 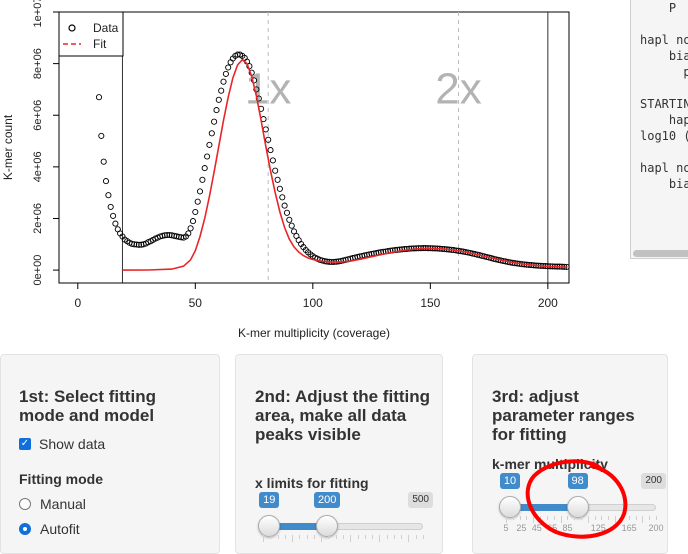 I want to click on slider-to-value: 98, so click(x=577, y=481).